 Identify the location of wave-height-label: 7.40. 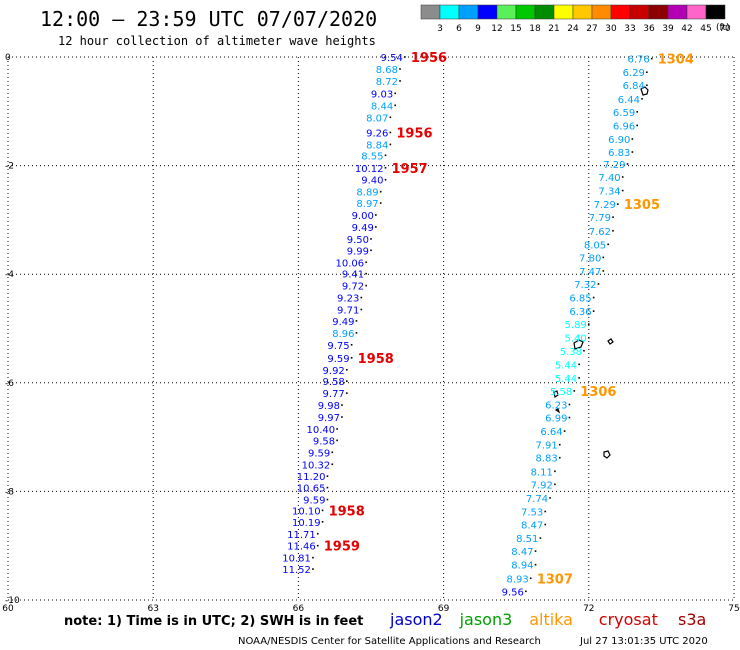
(609, 178).